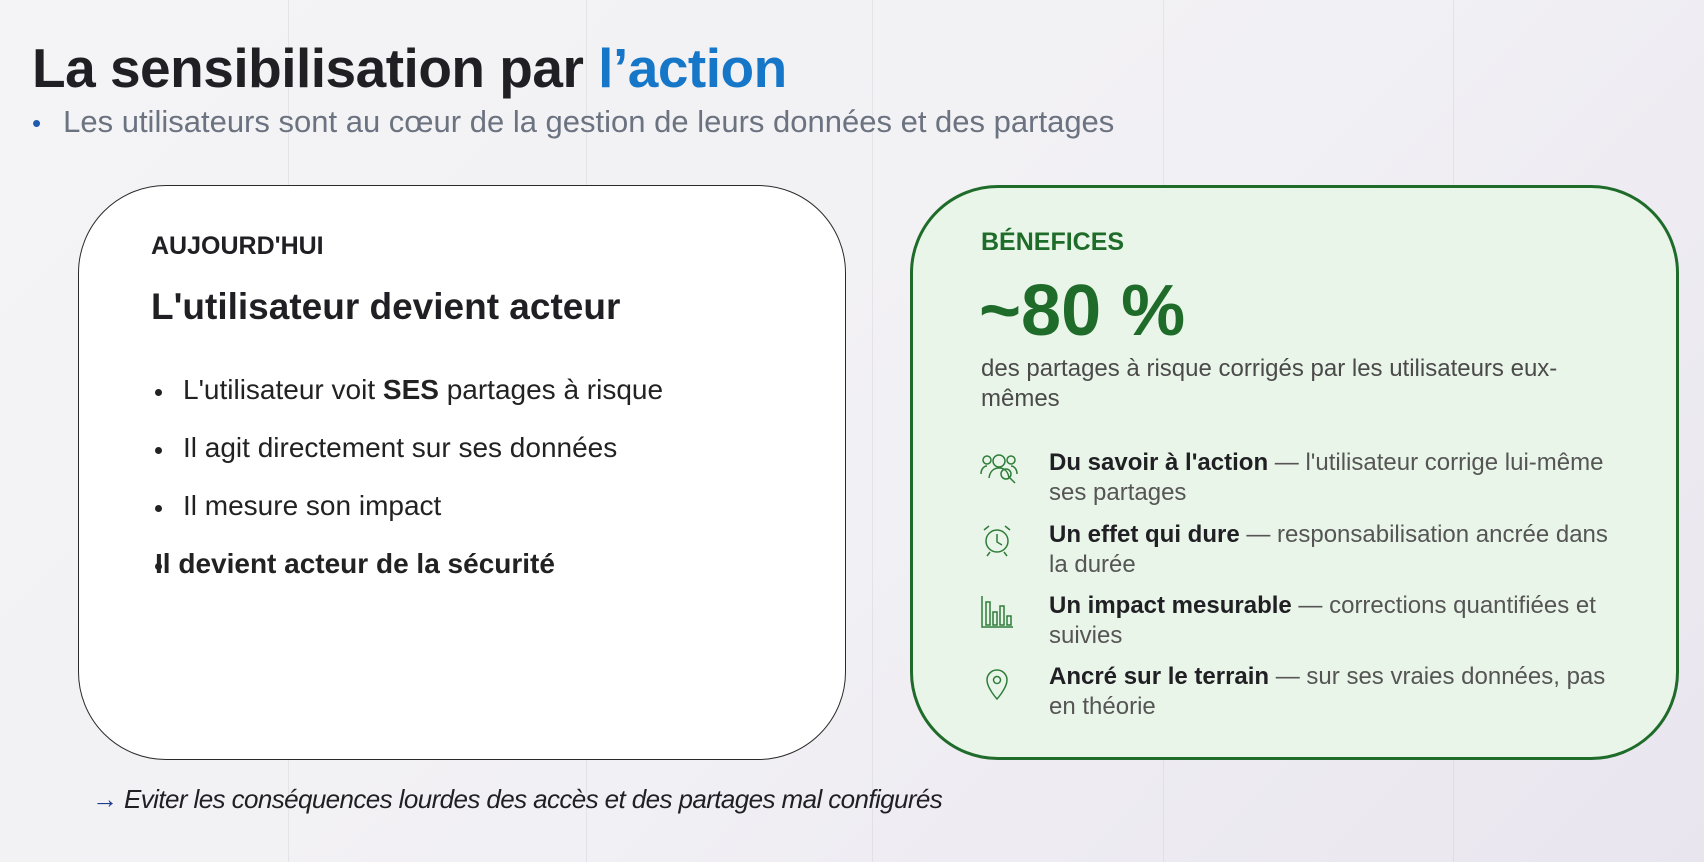 This screenshot has width=1704, height=862. What do you see at coordinates (997, 685) in the screenshot?
I see `icon-pin` at bounding box center [997, 685].